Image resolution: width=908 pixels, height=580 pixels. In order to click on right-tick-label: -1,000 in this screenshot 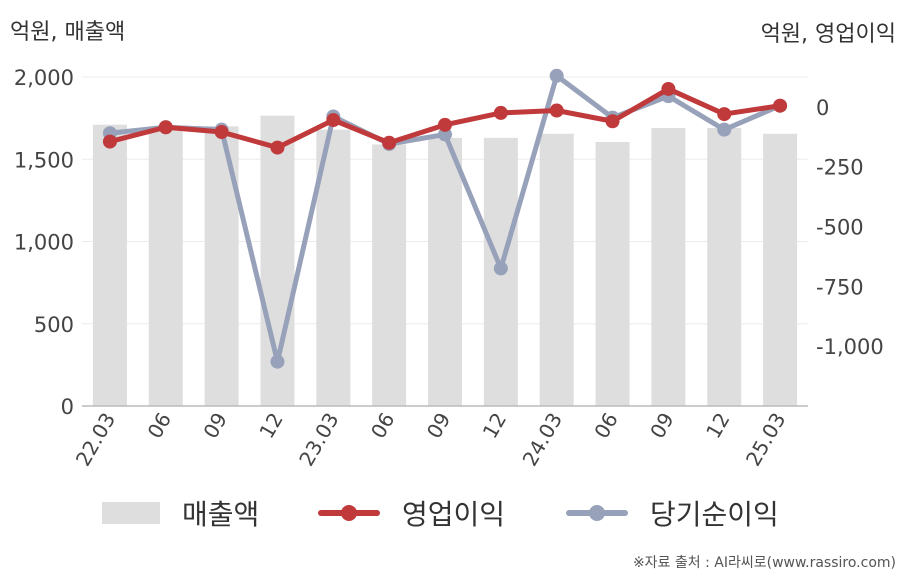, I will do `click(850, 347)`.